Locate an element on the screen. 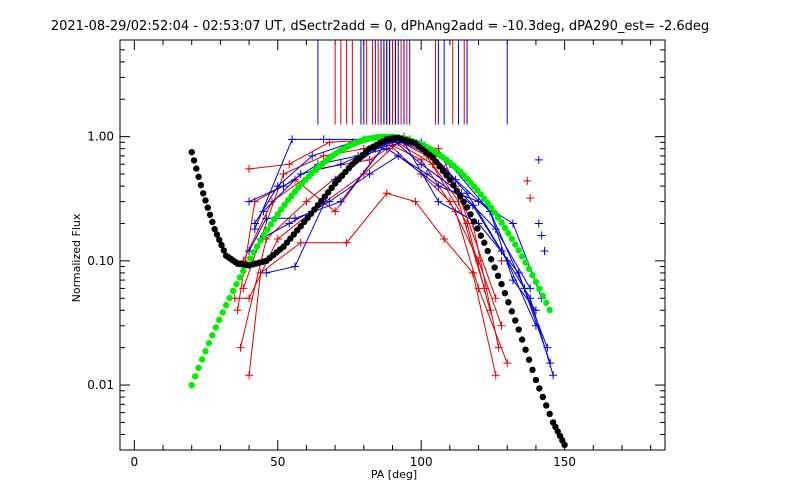 The height and width of the screenshot is (500, 800). y-tick-label: 0.01 is located at coordinates (100, 385).